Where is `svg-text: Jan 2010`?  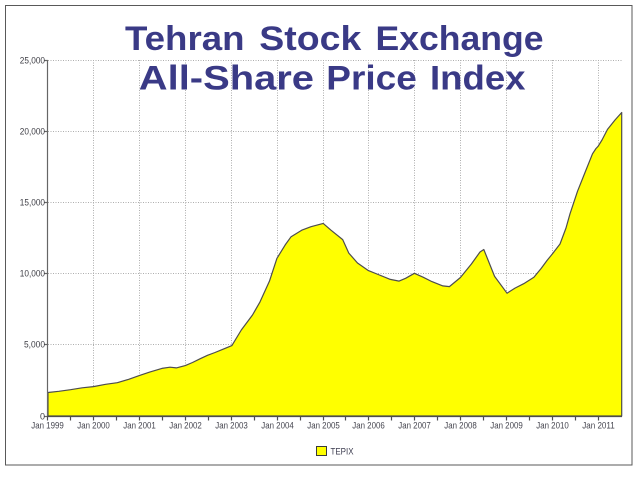 svg-text: Jan 2010 is located at coordinates (552, 425).